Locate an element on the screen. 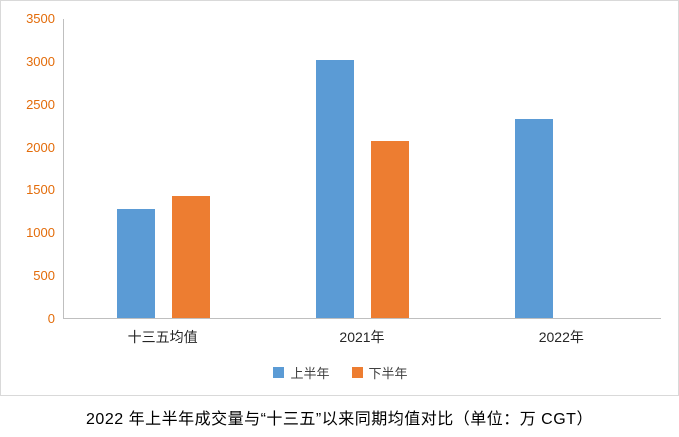  bar-上半年-2022年 is located at coordinates (534, 218).